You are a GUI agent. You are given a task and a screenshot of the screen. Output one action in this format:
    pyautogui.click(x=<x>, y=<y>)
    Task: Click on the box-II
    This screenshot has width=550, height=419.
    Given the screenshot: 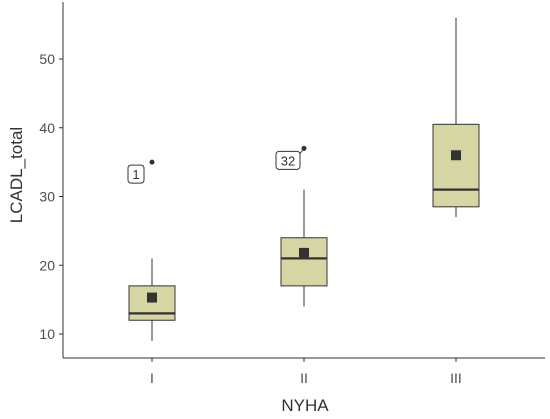 What is the action you would take?
    pyautogui.click(x=304, y=226)
    